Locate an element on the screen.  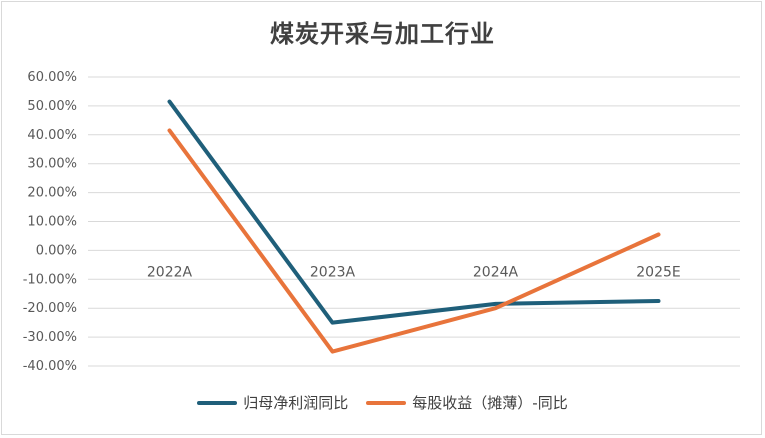
y-tick-label: 60.00% is located at coordinates (52, 77).